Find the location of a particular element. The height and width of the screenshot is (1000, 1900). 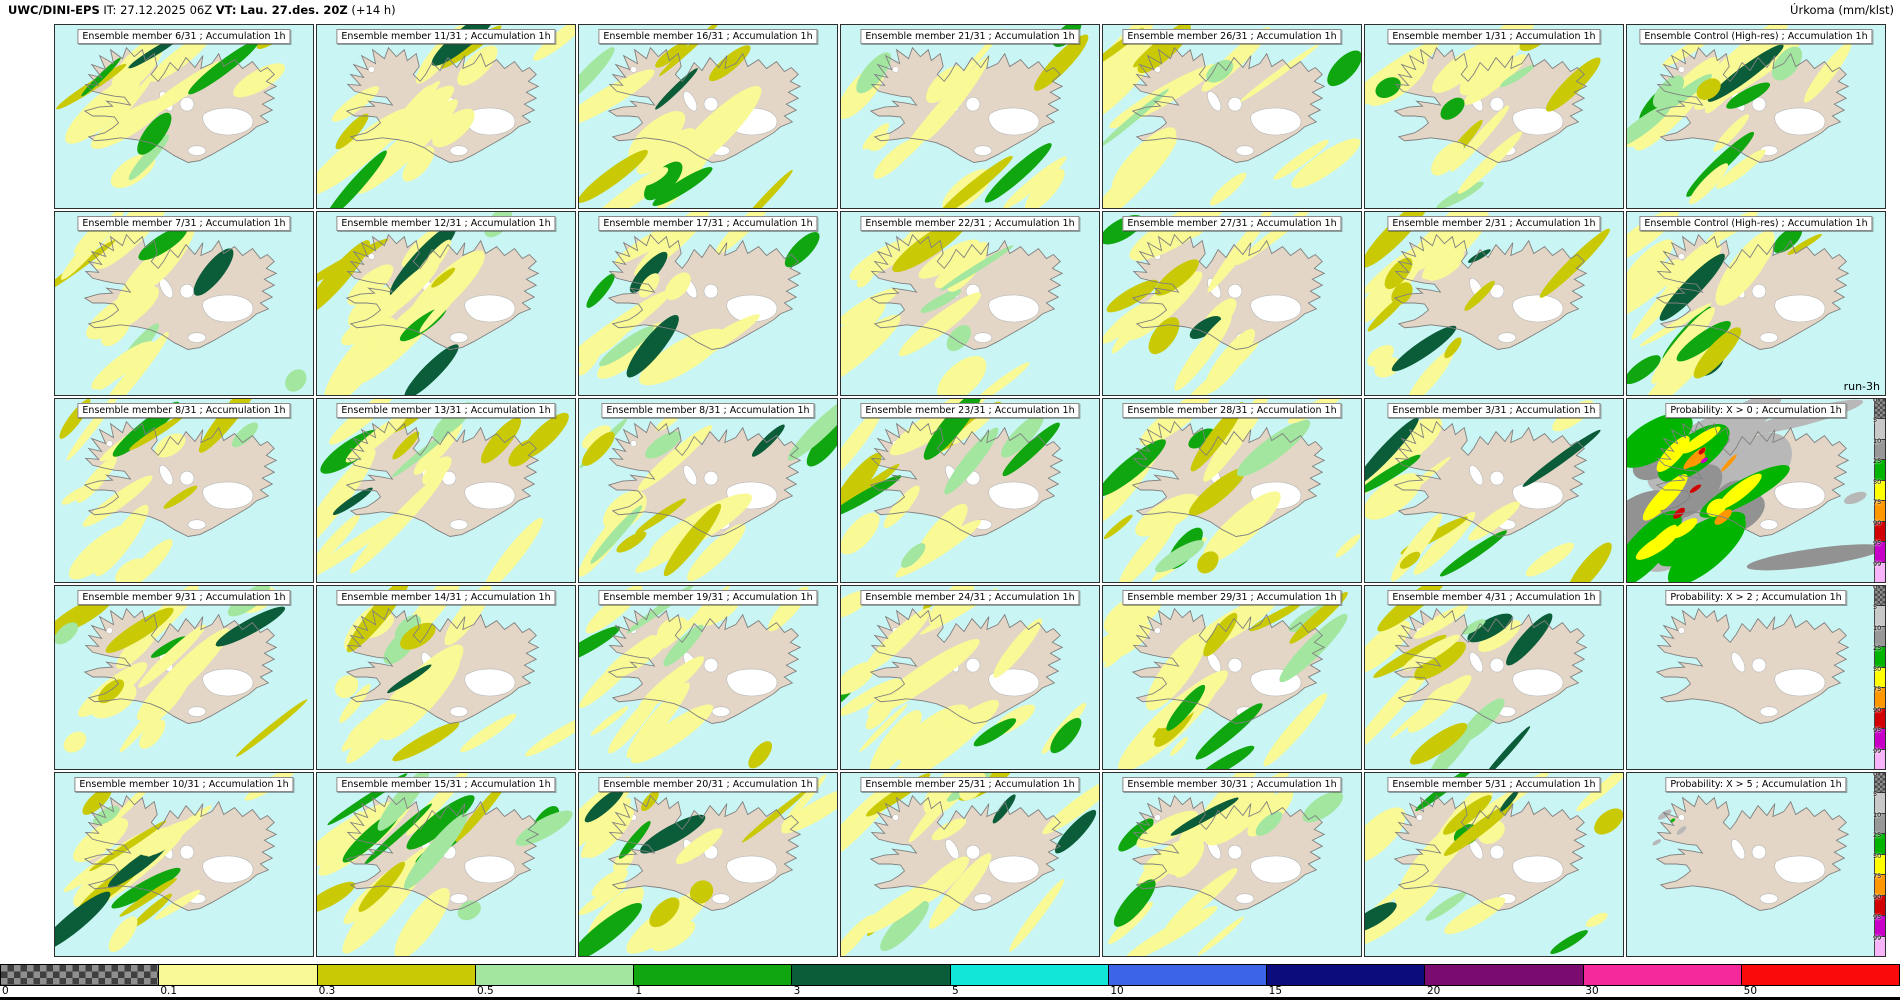

panel-title: Ensemble member 27/31 ; Accumulation 1h is located at coordinates (1232, 223).